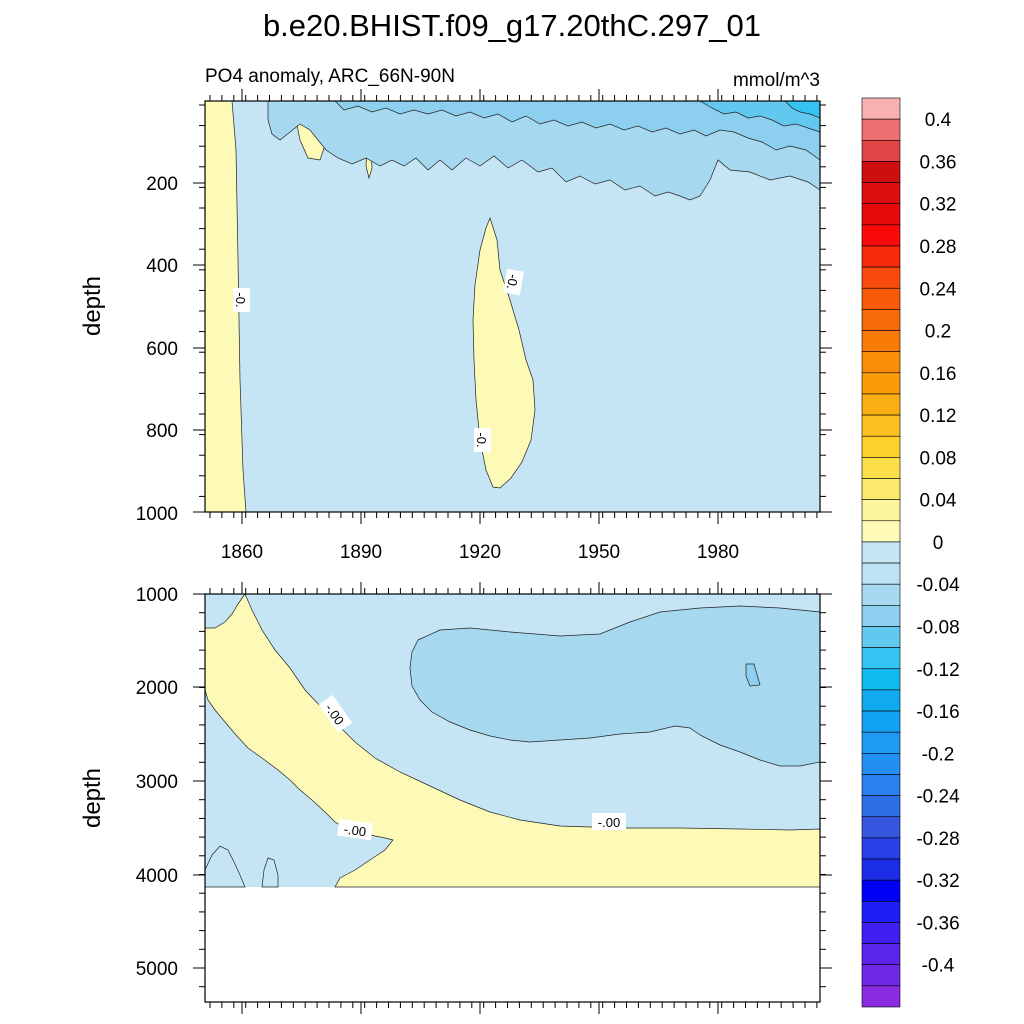  What do you see at coordinates (938, 416) in the screenshot?
I see `colorbar-tick-label: 0.12` at bounding box center [938, 416].